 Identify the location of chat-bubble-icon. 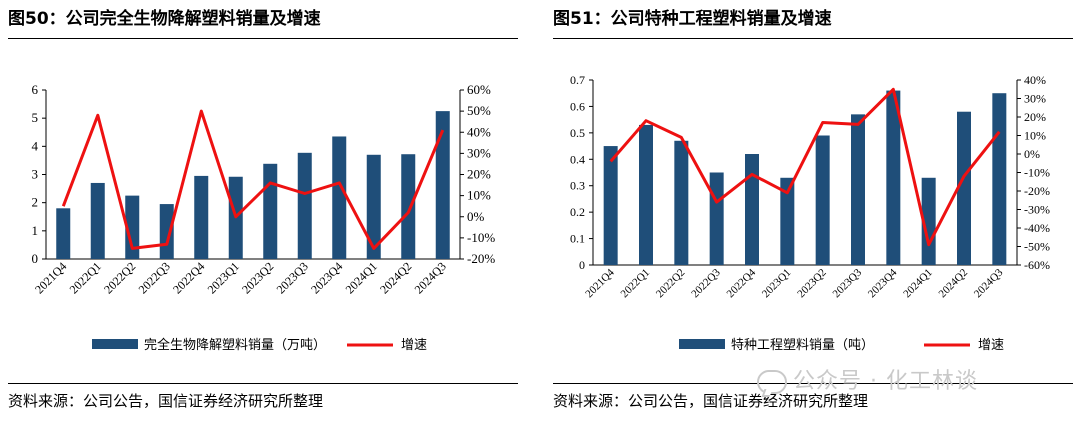
(772, 382).